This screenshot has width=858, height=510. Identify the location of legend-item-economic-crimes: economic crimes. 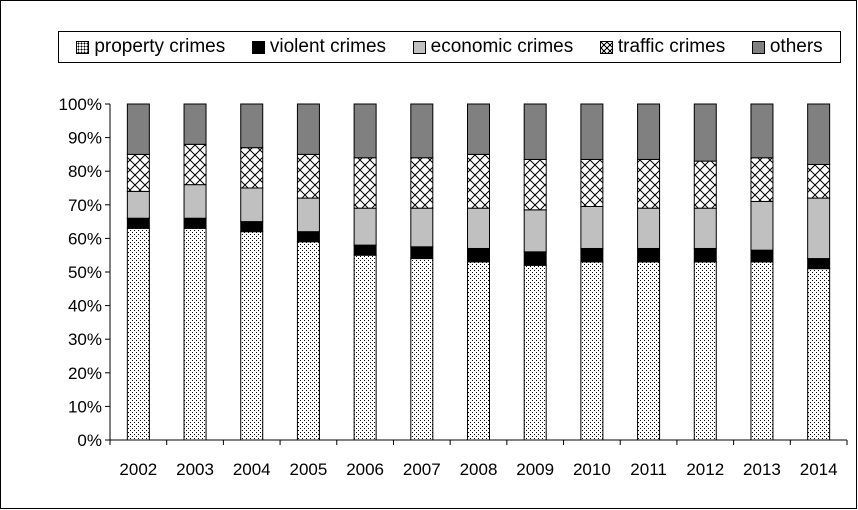
(493, 47).